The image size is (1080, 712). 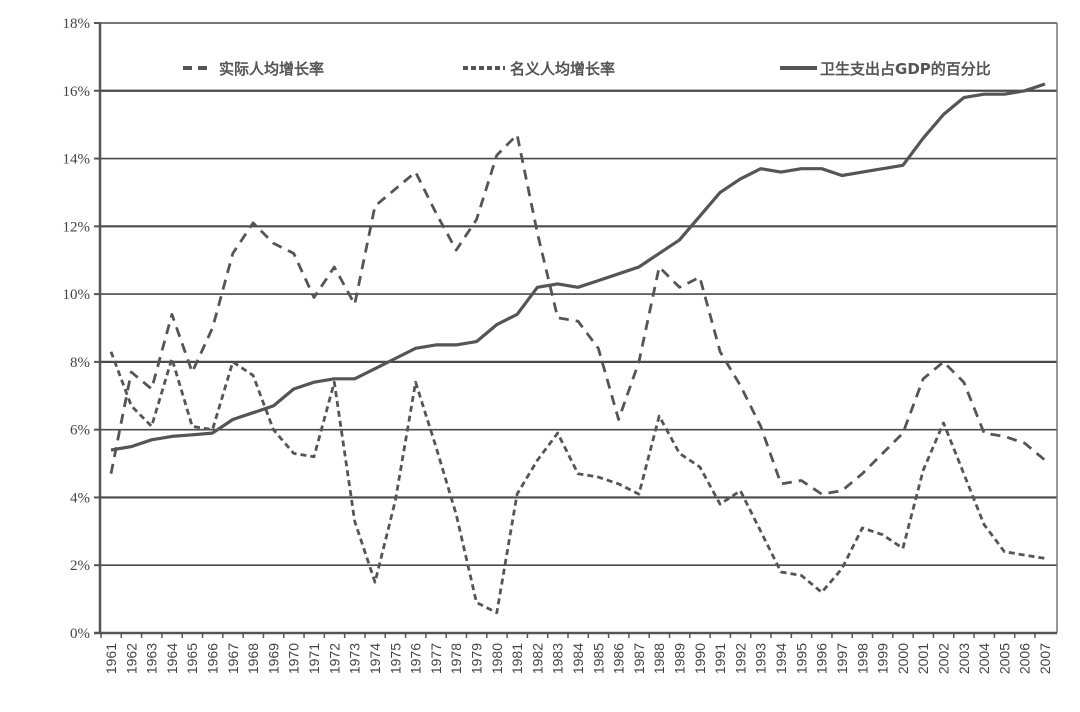 What do you see at coordinates (77, 92) in the screenshot?
I see `y-tick-label: 16%` at bounding box center [77, 92].